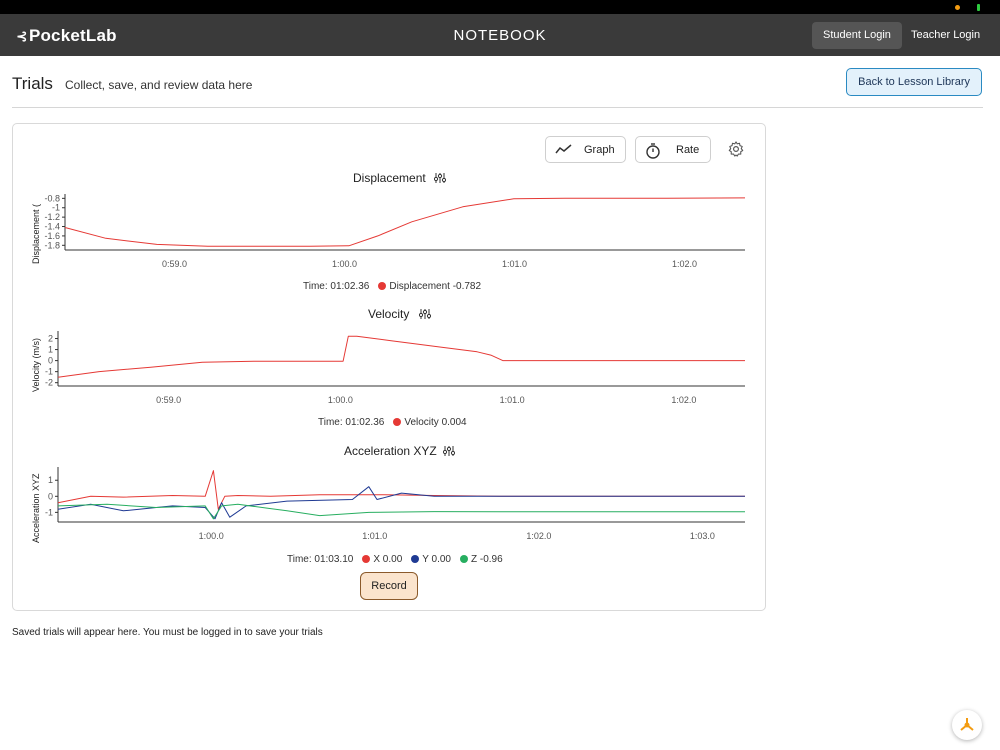 The width and height of the screenshot is (1000, 750). What do you see at coordinates (49, 383) in the screenshot?
I see `y-tick-label: -2` at bounding box center [49, 383].